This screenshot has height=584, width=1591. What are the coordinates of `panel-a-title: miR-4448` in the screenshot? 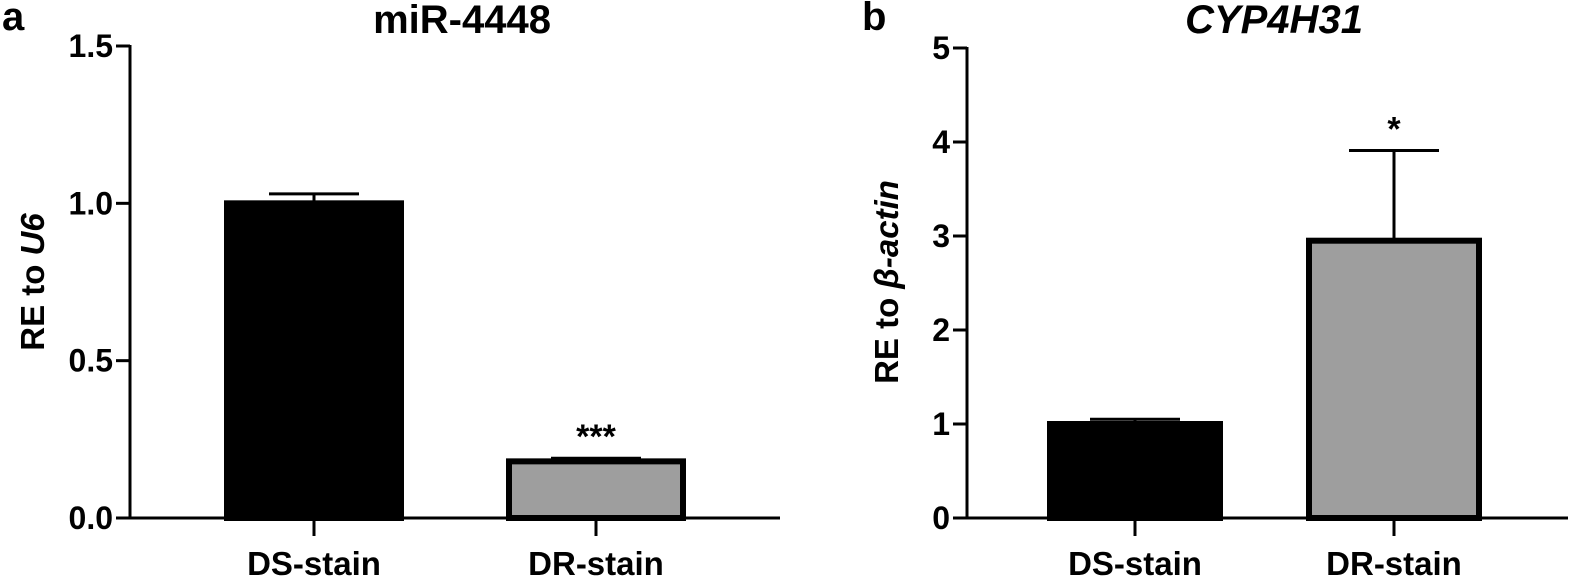 It's located at (462, 21).